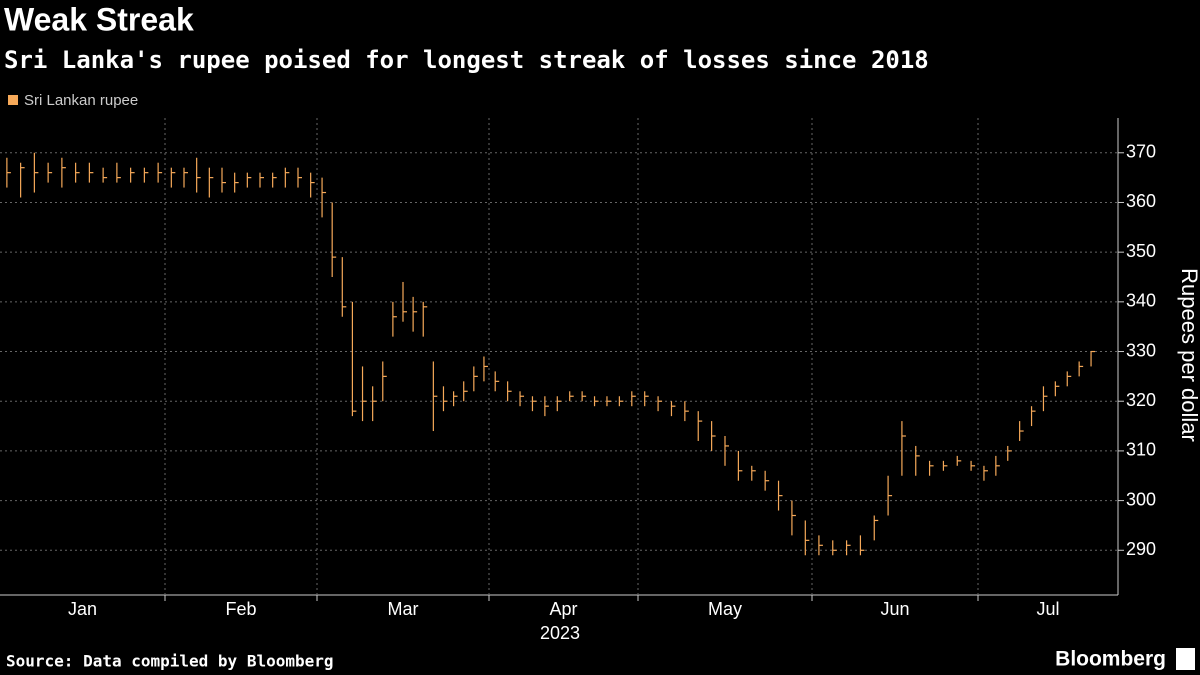 This screenshot has height=675, width=1200. Describe the element at coordinates (1141, 152) in the screenshot. I see `y-tick-label: 370` at that location.